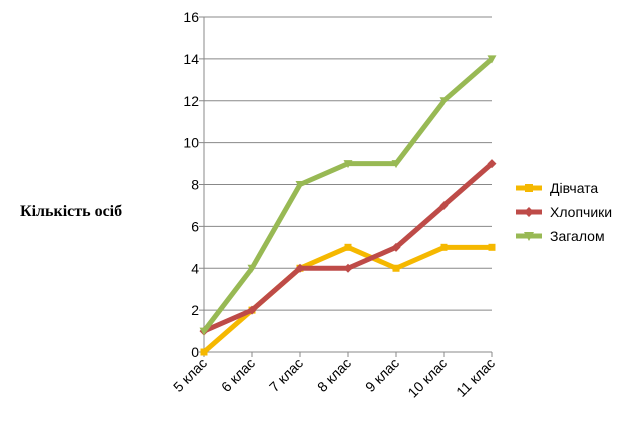 This screenshot has height=423, width=643. Describe the element at coordinates (238, 375) in the screenshot. I see `x-tick-label: 6 клас` at that location.